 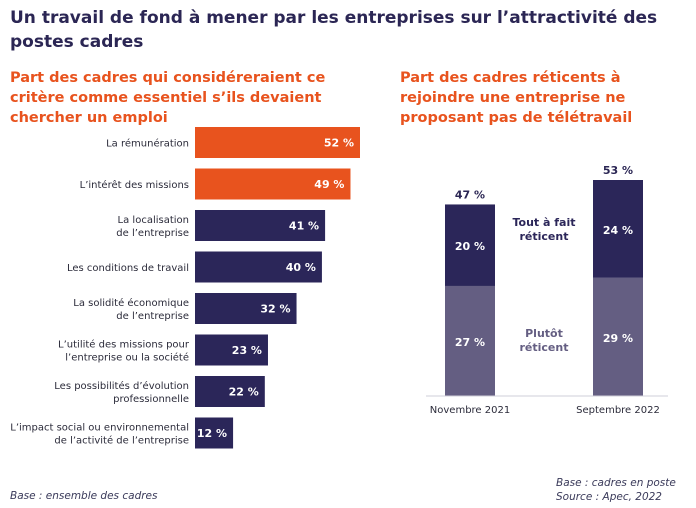 I want to click on criteria-category-line: L’intérêt des missions, so click(x=134, y=185).